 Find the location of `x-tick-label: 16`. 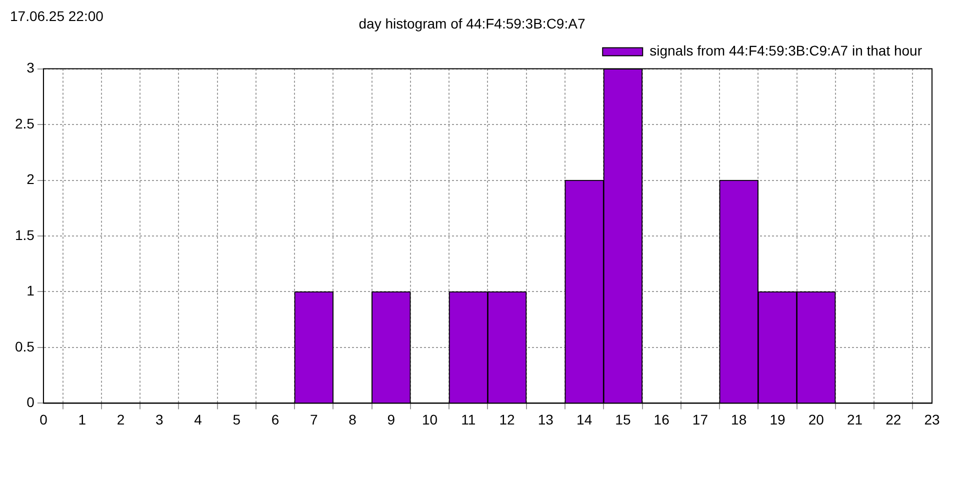

x-tick-label: 16 is located at coordinates (662, 419).